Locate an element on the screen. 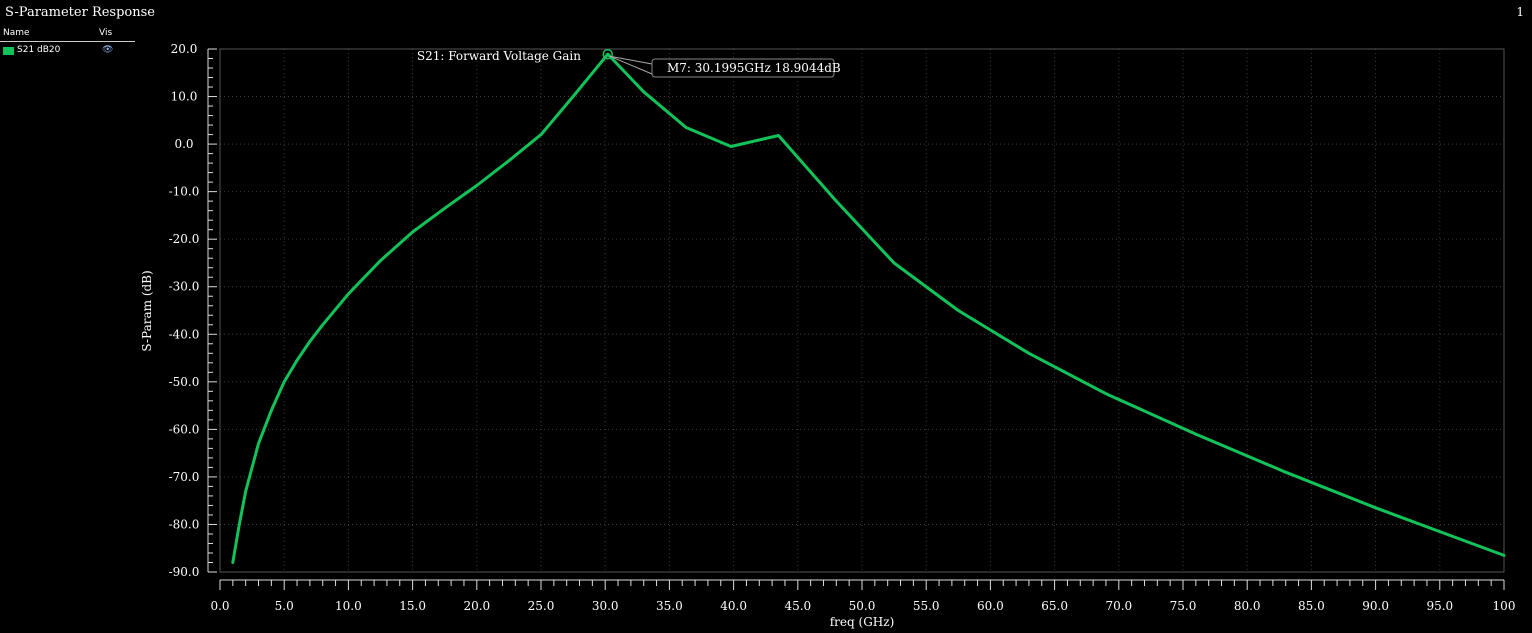 Image resolution: width=1532 pixels, height=633 pixels. y-tick-label: 0.0 is located at coordinates (183, 144).